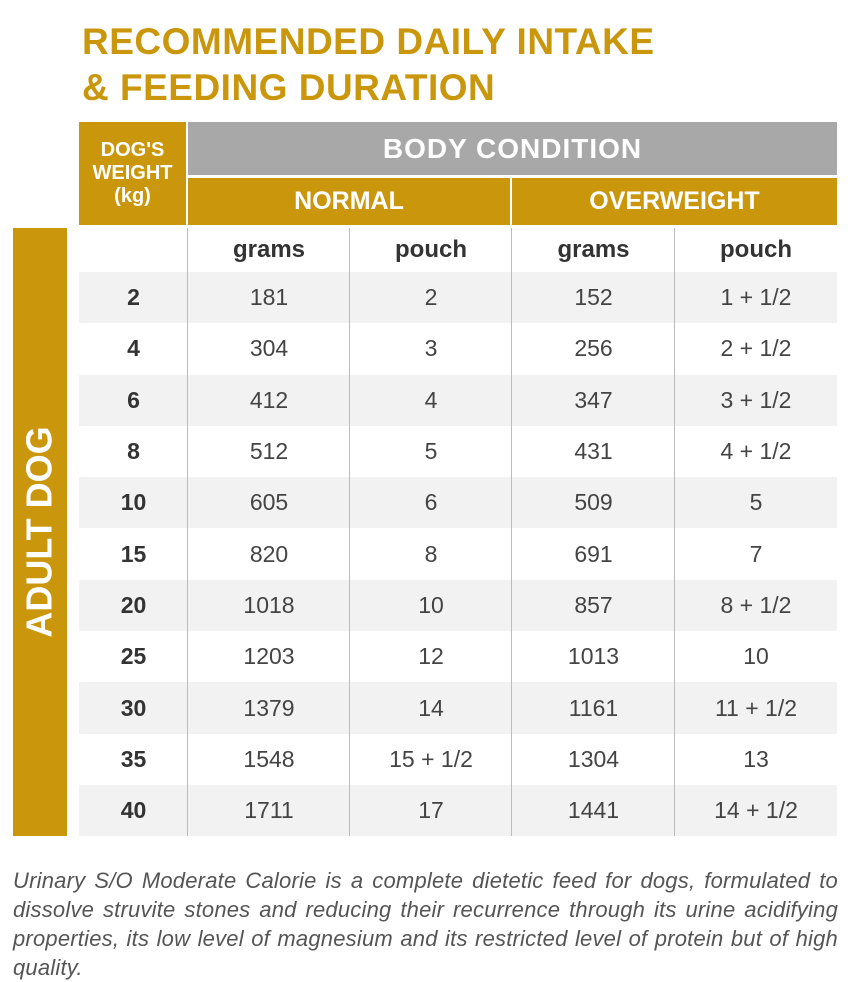 The height and width of the screenshot is (982, 852). What do you see at coordinates (593, 604) in the screenshot?
I see `value-cell: 857` at bounding box center [593, 604].